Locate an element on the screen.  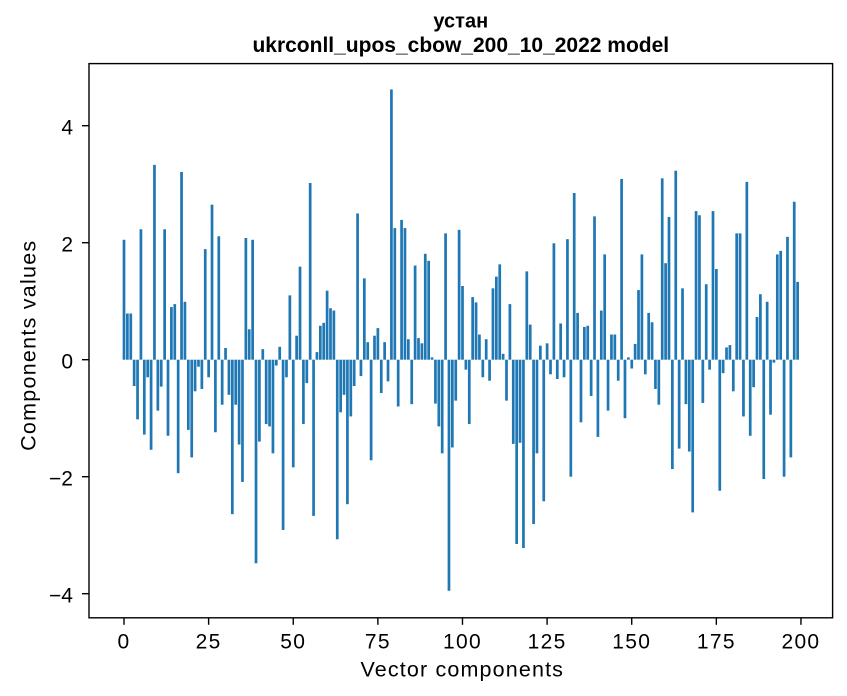
svg-text: 25 is located at coordinates (209, 642).